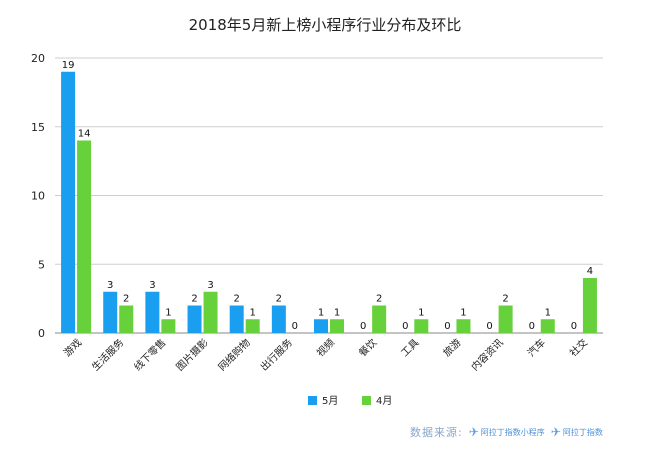 Image resolution: width=650 pixels, height=460 pixels. Describe the element at coordinates (149, 354) in the screenshot. I see `x-tick-label: 线下零售` at that location.